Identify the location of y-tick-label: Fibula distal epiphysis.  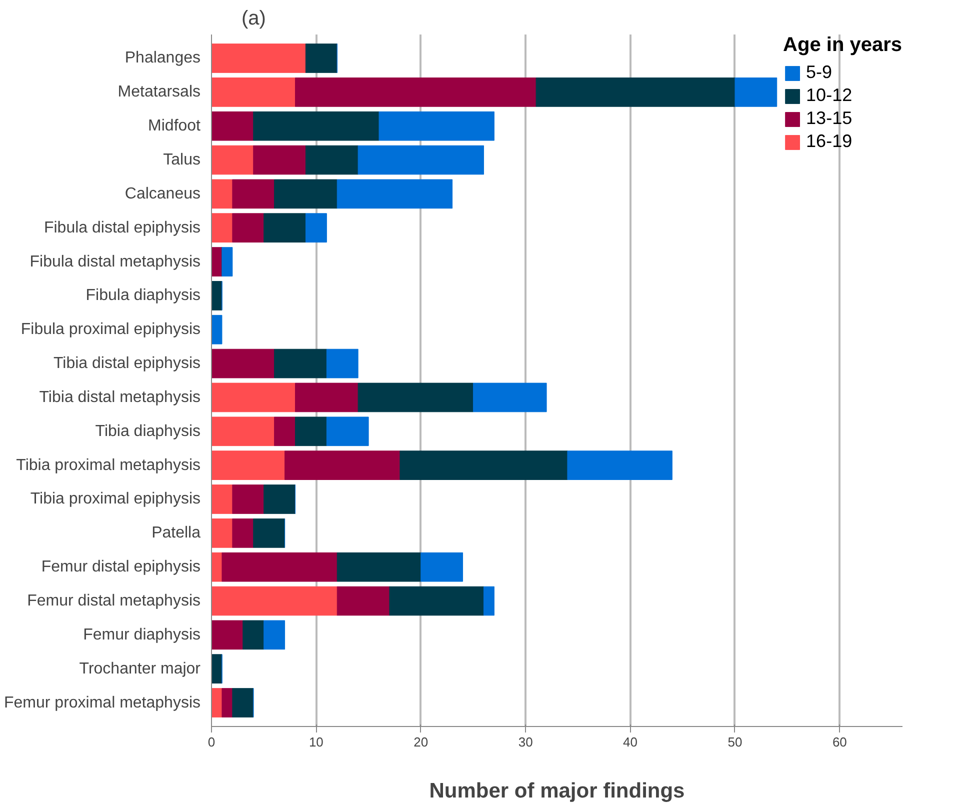
(122, 227).